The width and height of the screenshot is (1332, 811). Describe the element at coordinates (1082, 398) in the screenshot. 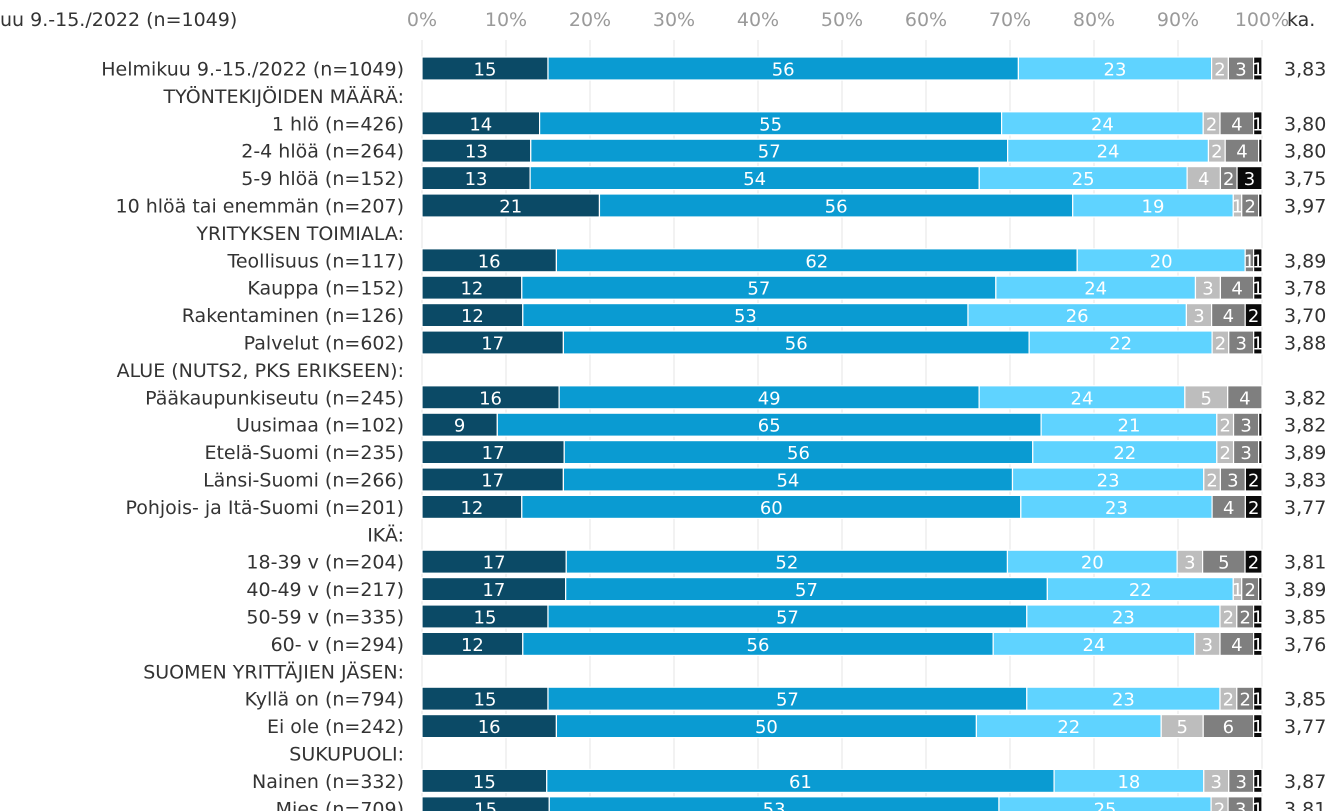

I see `data-label: 24` at that location.